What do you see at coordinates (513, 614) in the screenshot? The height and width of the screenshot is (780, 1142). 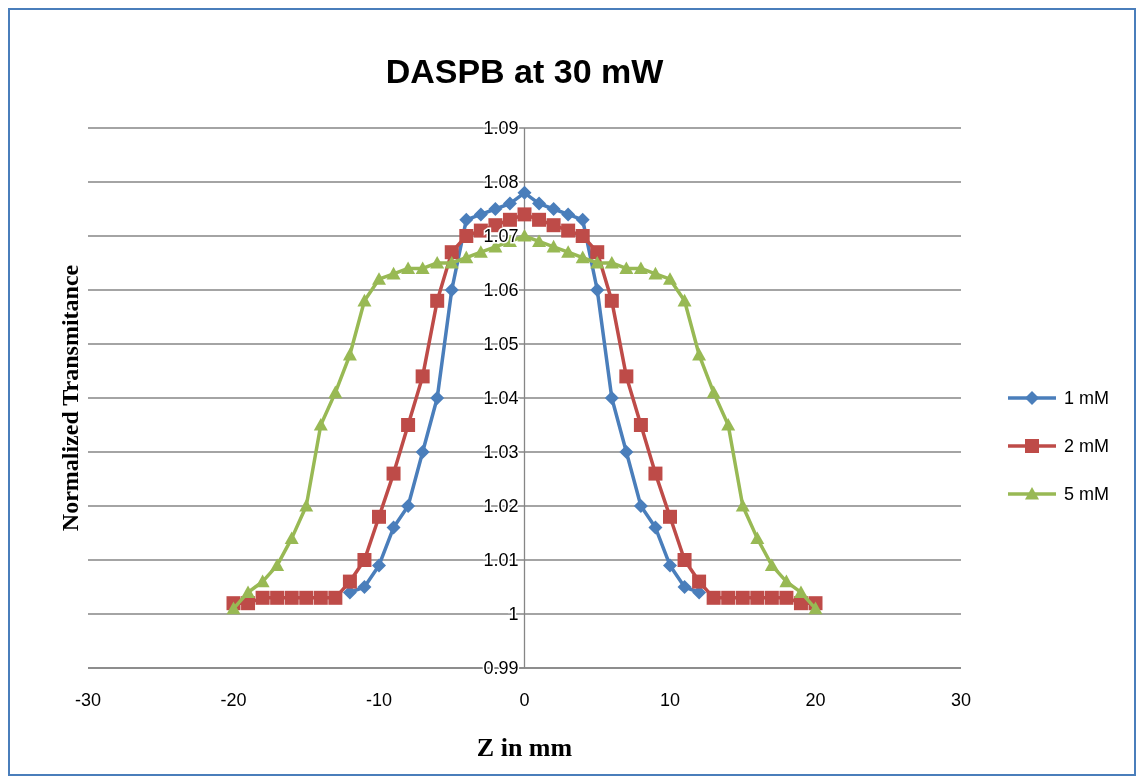 I see `y-tick-label: 1` at bounding box center [513, 614].